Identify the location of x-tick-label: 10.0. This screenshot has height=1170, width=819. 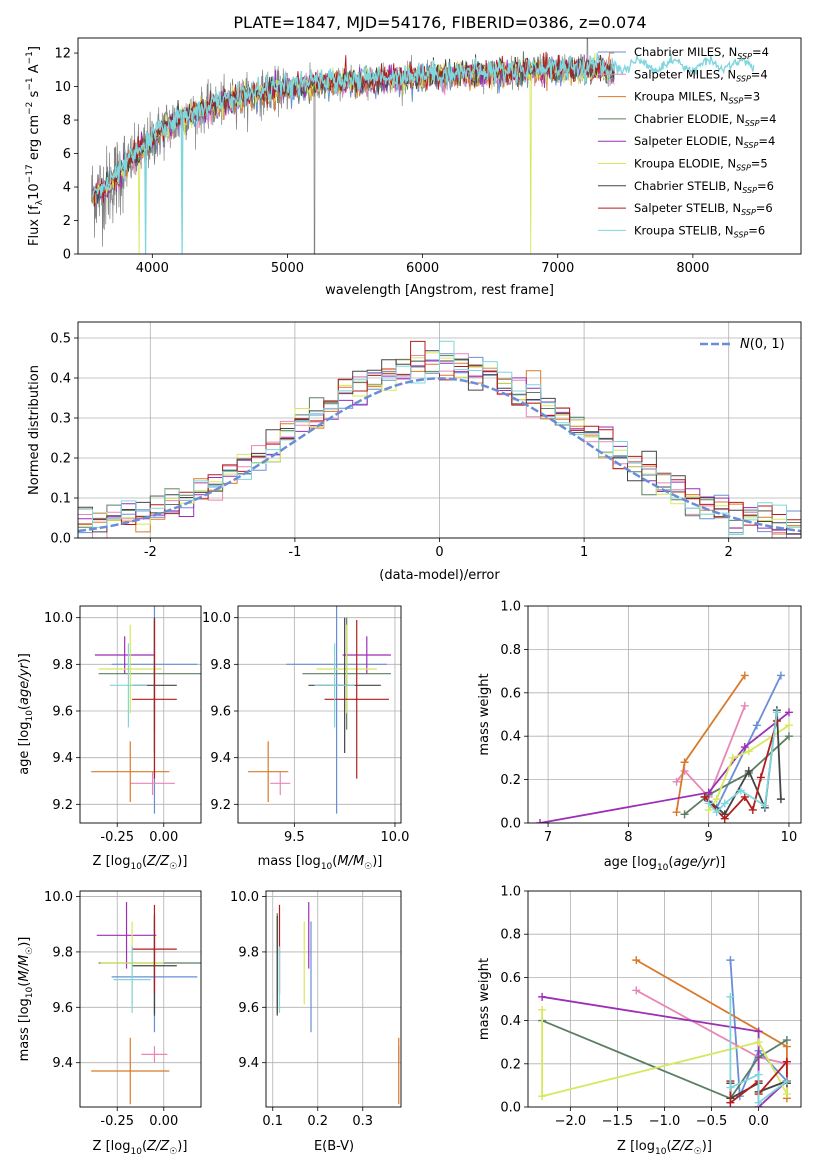
(394, 837).